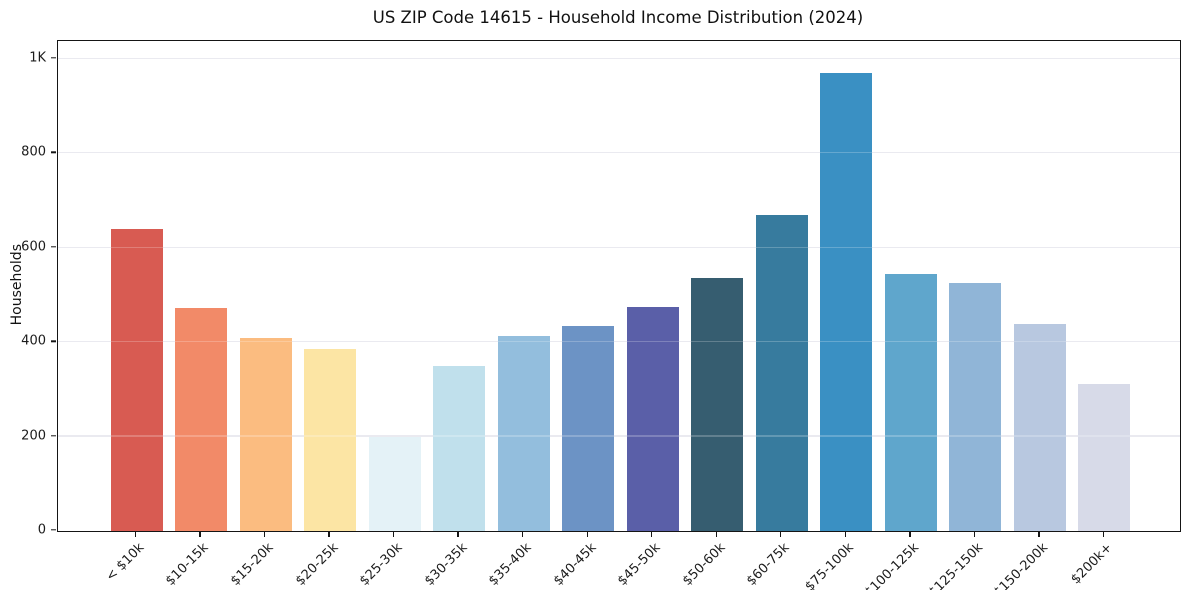 Image resolution: width=1189 pixels, height=590 pixels. I want to click on x-tick-label-10-15k: $10-15k, so click(187, 564).